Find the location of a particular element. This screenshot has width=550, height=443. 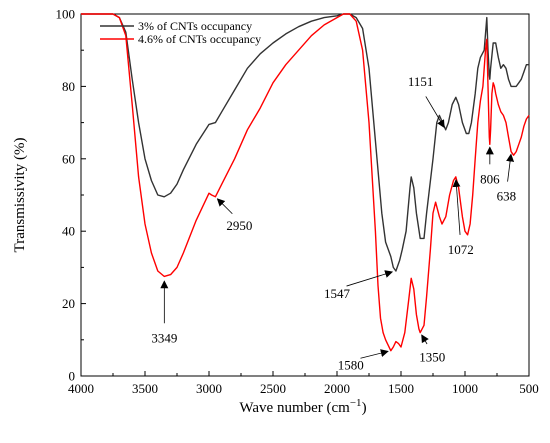

y-axis-label: Transmissivity (%) is located at coordinates (20, 195).